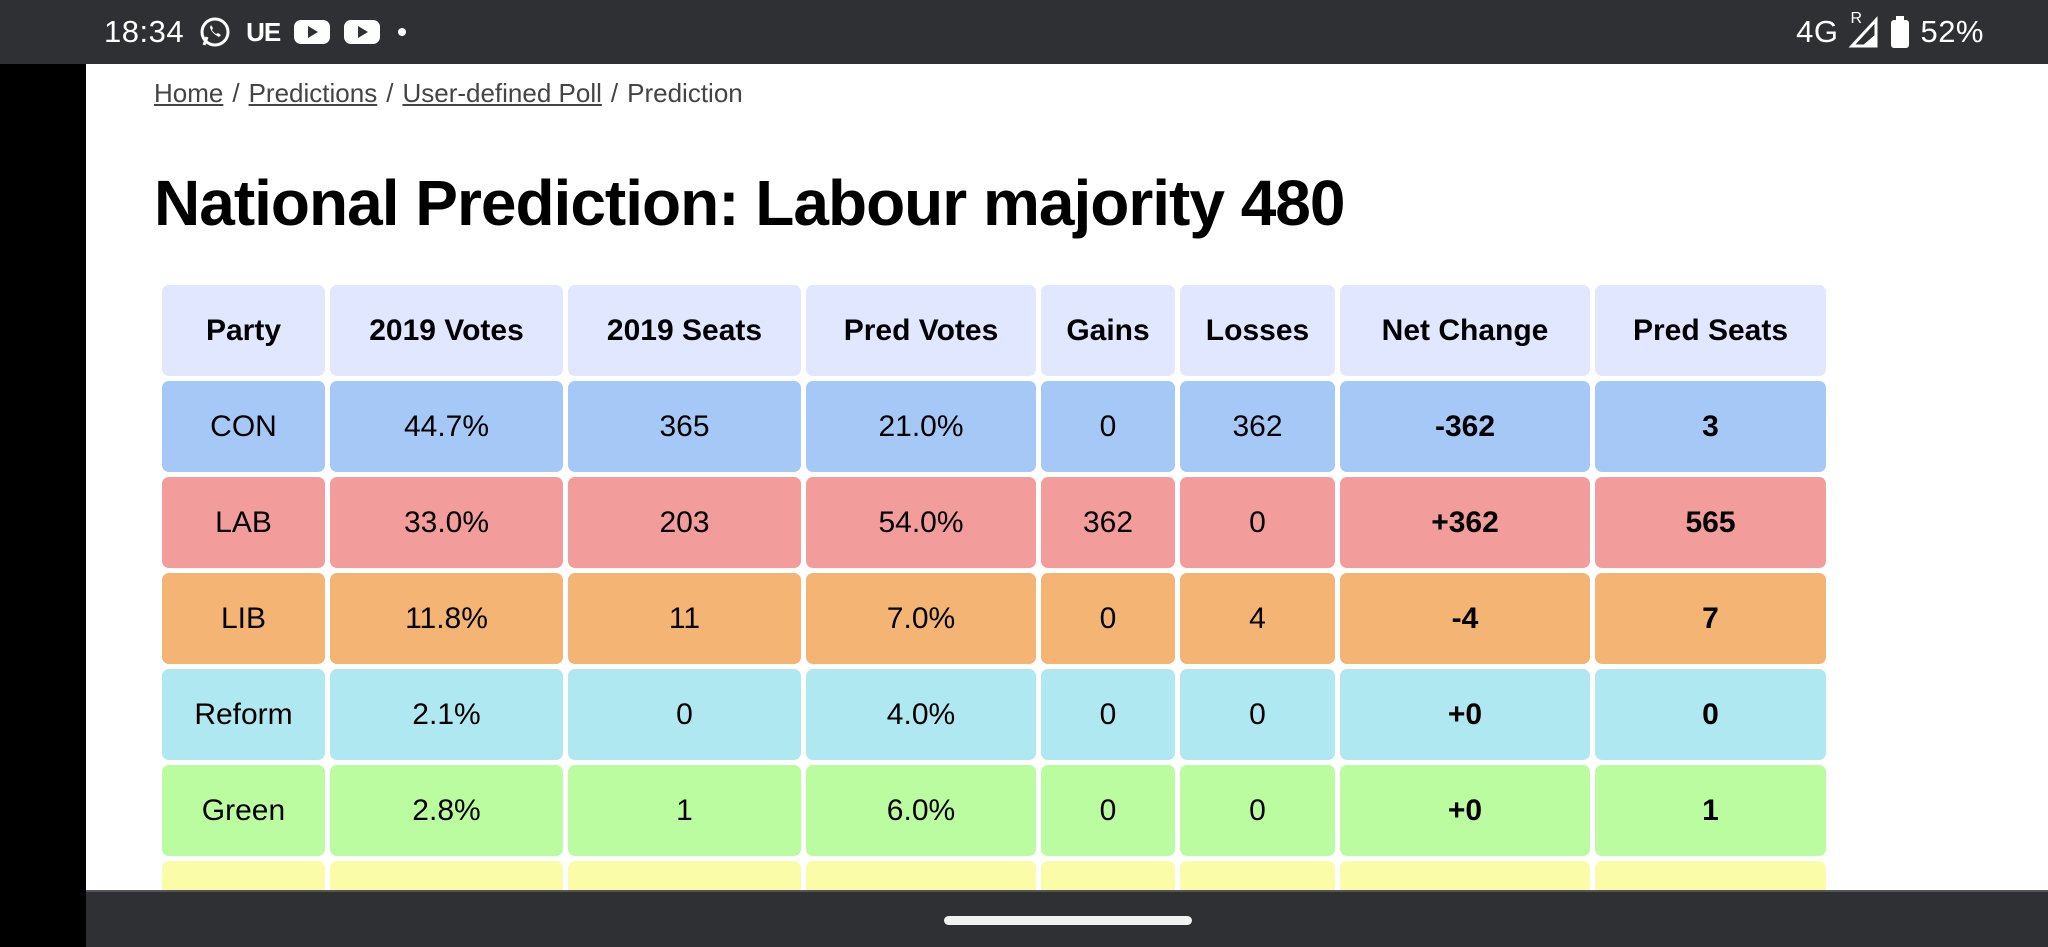 The width and height of the screenshot is (2048, 947). Describe the element at coordinates (1024, 32) in the screenshot. I see `status-bar: 18:34 UE 4G R 52%` at that location.